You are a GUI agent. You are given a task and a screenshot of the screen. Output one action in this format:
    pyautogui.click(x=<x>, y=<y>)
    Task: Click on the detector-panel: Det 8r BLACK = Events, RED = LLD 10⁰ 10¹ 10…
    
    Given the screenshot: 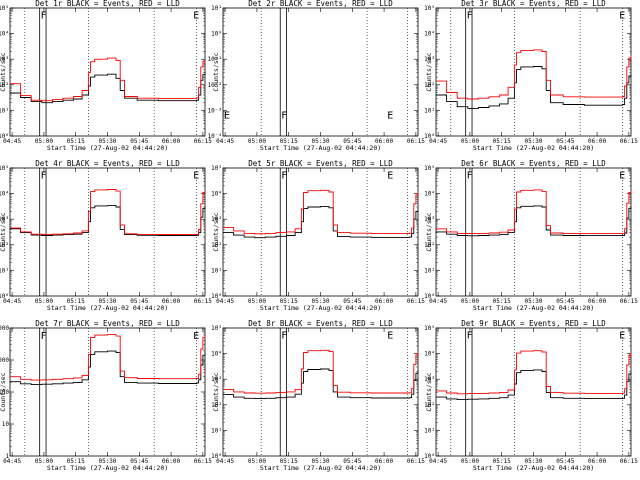 What is the action you would take?
    pyautogui.click(x=318, y=399)
    